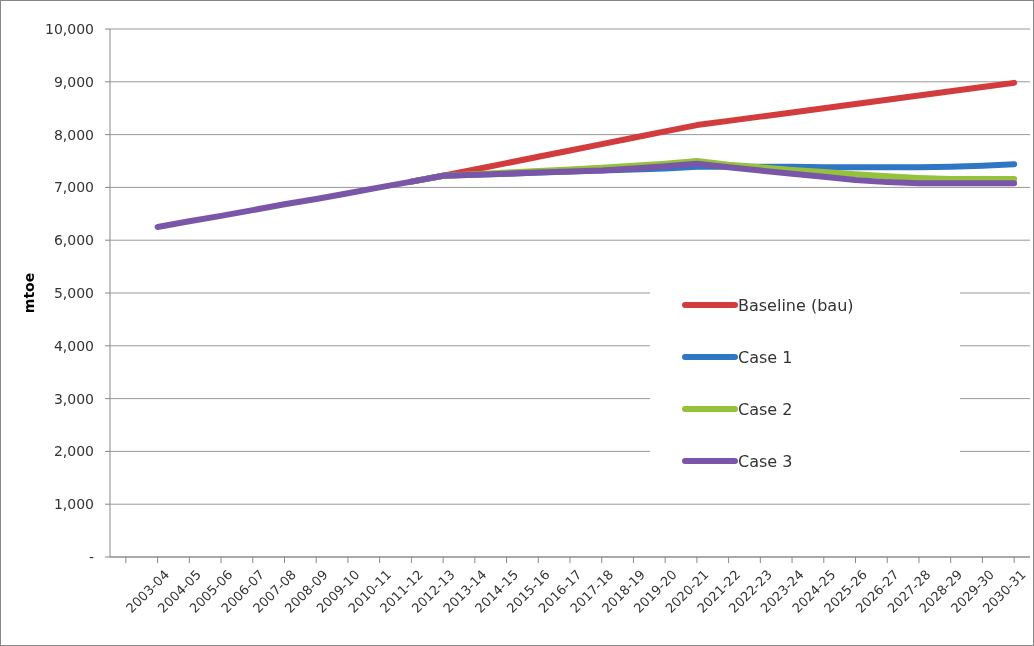 The image size is (1034, 646). Describe the element at coordinates (73, 292) in the screenshot. I see `y-tick-label: 5,000` at that location.